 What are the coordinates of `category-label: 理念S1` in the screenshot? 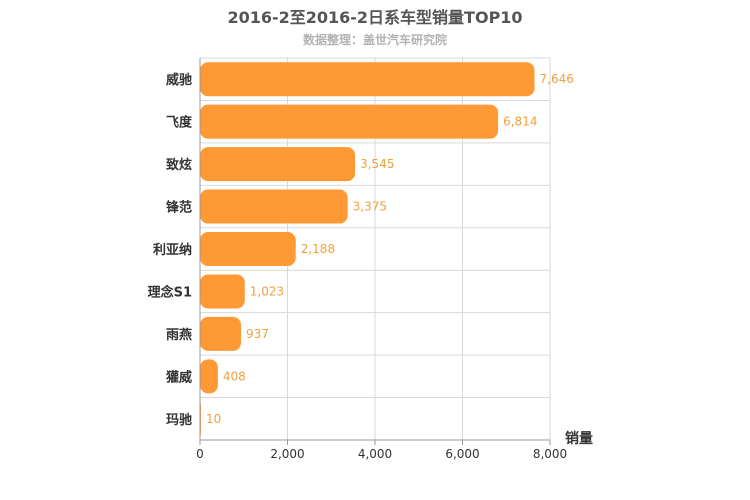 It's located at (170, 292).